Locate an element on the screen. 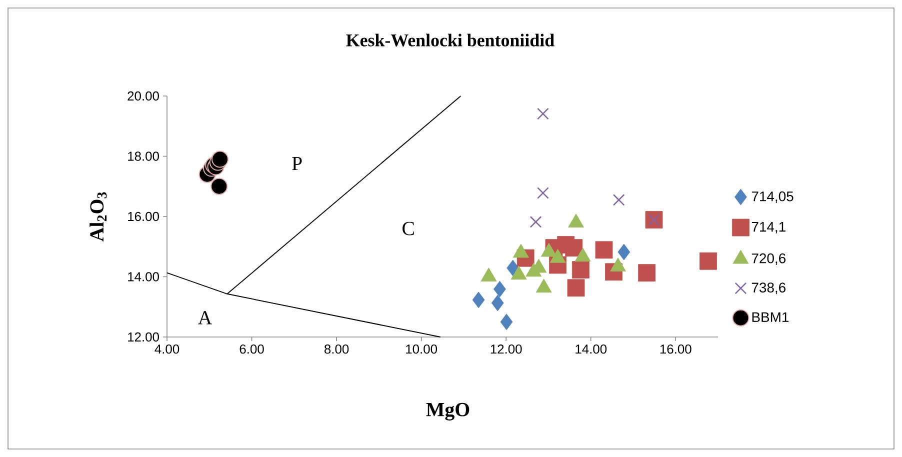 Image resolution: width=902 pixels, height=457 pixels. y-axis-title: Al$_{2}$O$_{3}$ is located at coordinates (98, 217).